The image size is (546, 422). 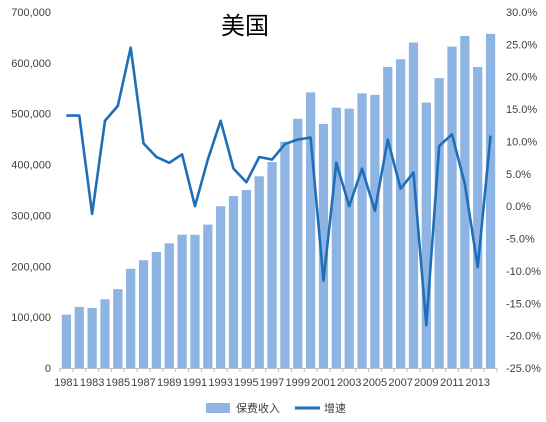 What do you see at coordinates (426, 235) in the screenshot?
I see `bar-2009` at bounding box center [426, 235].